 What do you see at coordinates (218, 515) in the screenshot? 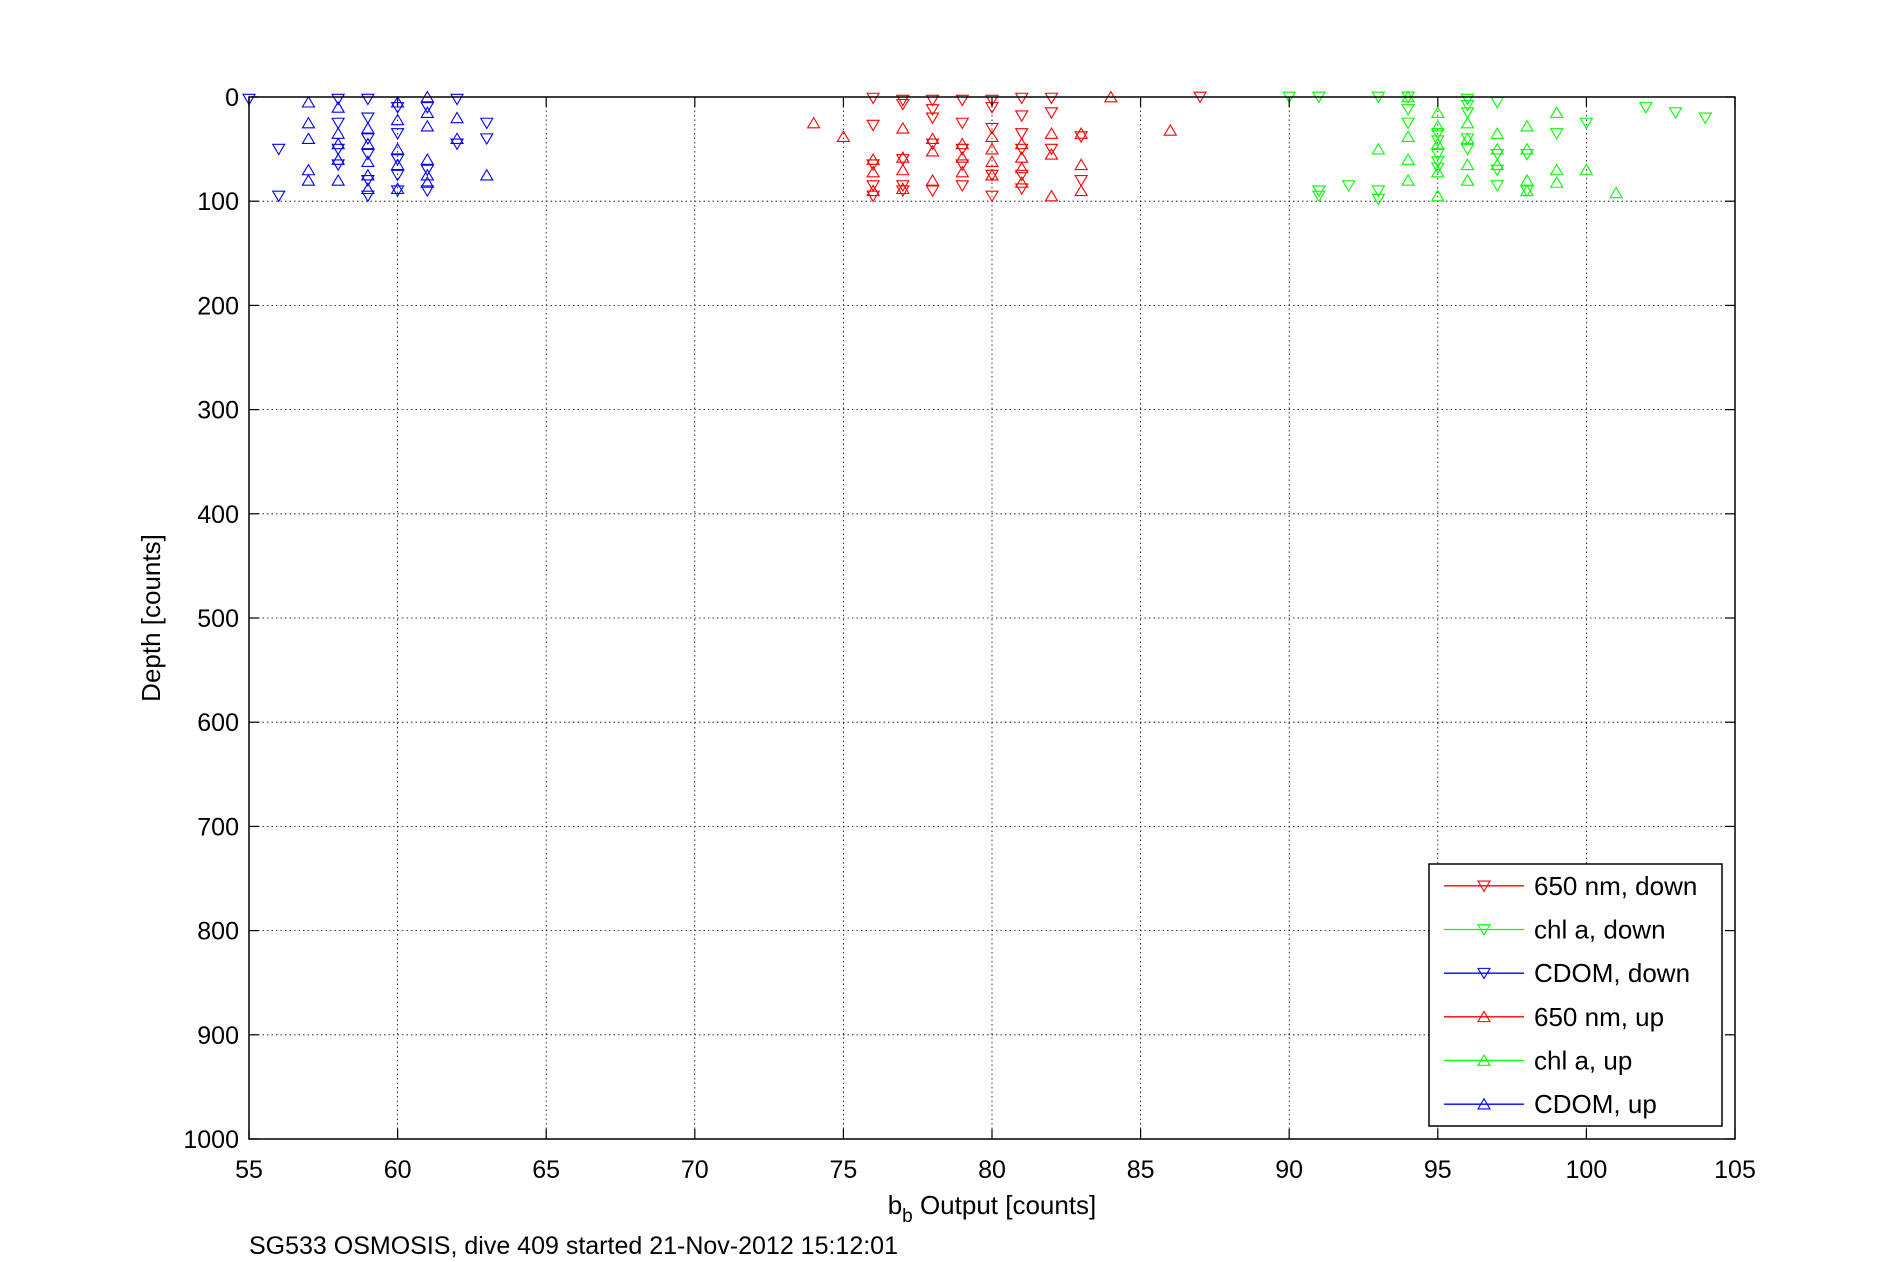
I see `y-tick-label: 400` at bounding box center [218, 515].